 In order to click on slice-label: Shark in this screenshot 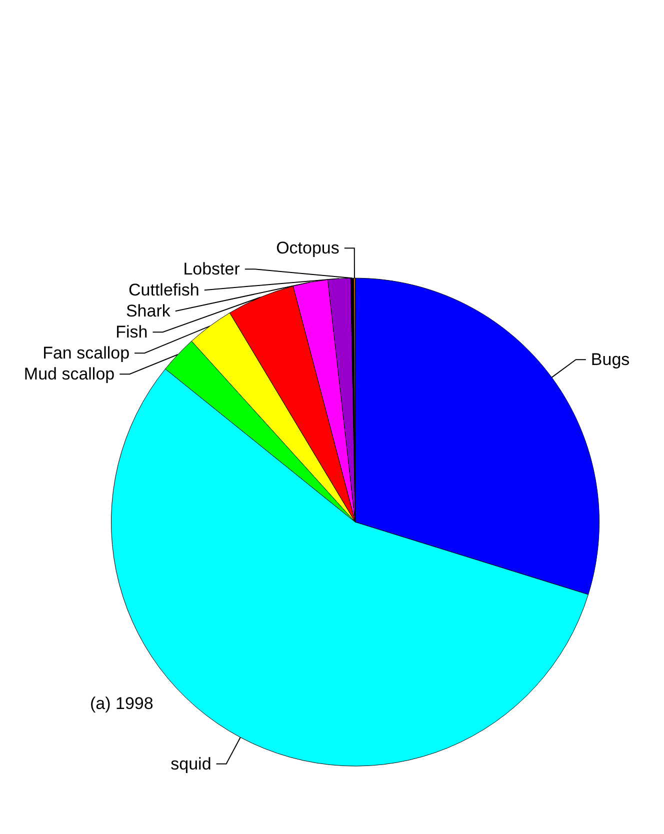, I will do `click(148, 311)`.